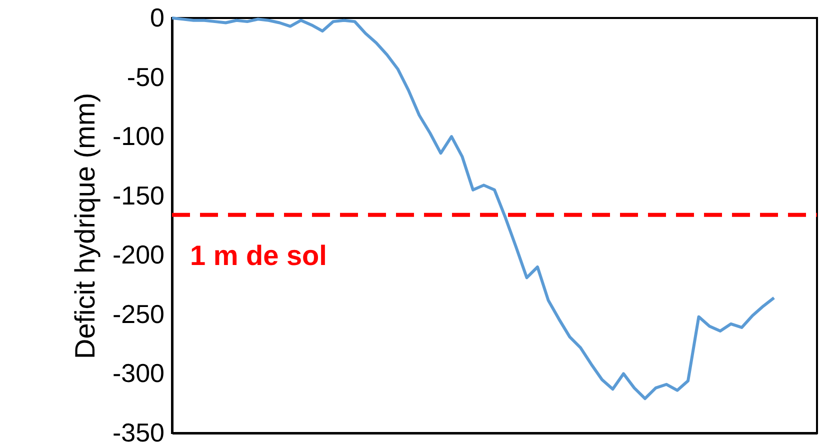  What do you see at coordinates (138, 255) in the screenshot?
I see `y-tick-label: -200` at bounding box center [138, 255].